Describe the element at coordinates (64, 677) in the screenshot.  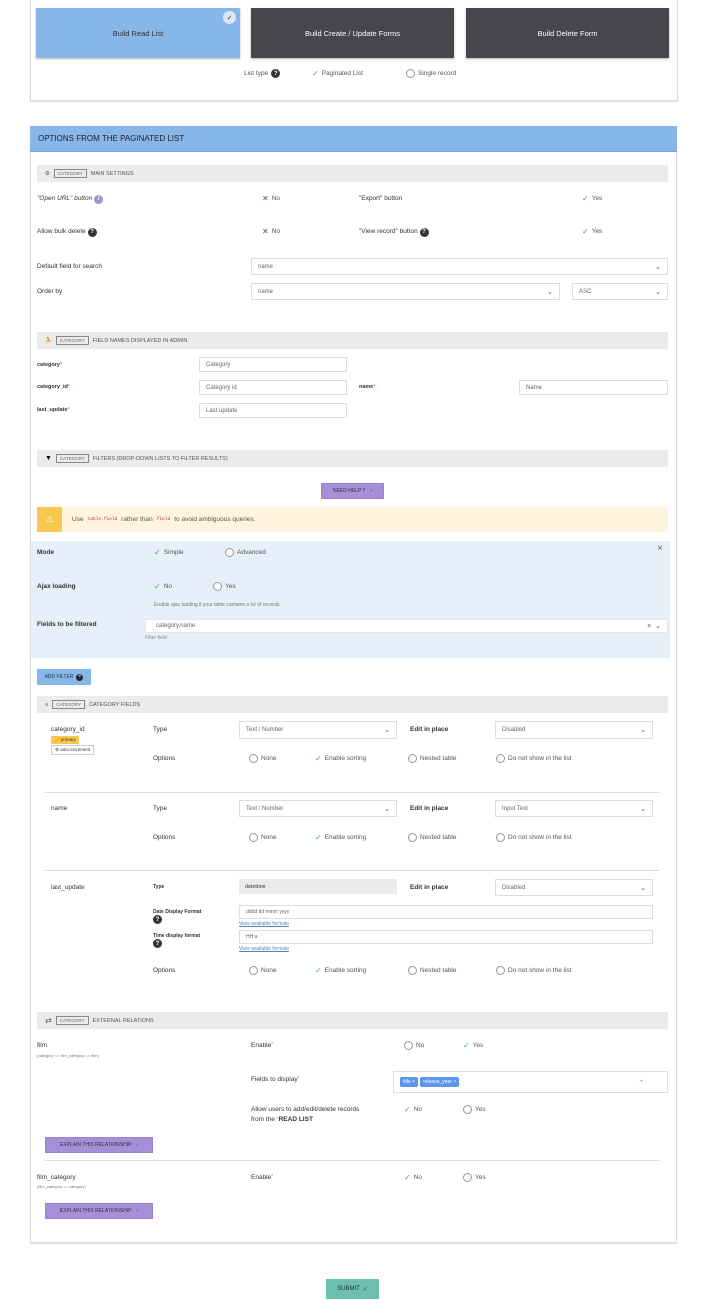
I see `add-filter-button: ADD FILTER +` at that location.